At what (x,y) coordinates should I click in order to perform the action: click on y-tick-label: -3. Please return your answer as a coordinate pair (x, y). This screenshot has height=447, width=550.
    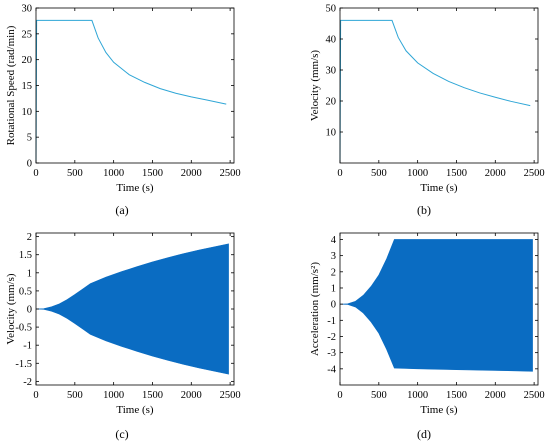
    Looking at the image, I should click on (331, 353).